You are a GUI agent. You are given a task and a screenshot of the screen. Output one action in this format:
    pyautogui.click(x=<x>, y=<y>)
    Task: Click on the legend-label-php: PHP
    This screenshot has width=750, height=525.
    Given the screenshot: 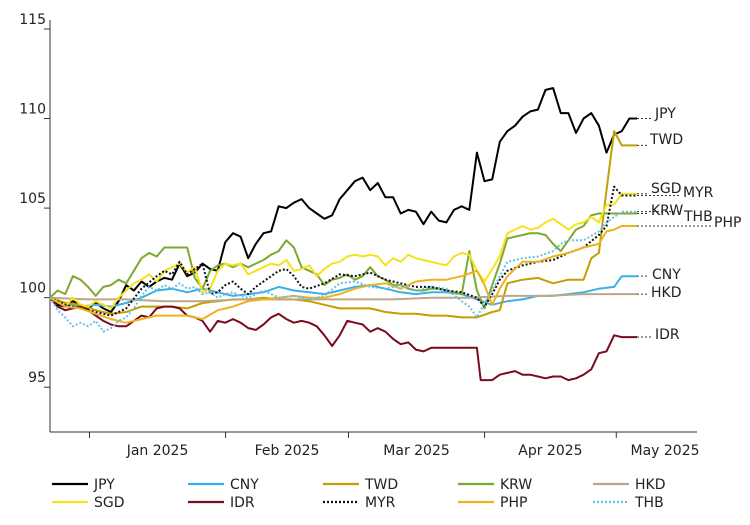 What is the action you would take?
    pyautogui.click(x=513, y=503)
    